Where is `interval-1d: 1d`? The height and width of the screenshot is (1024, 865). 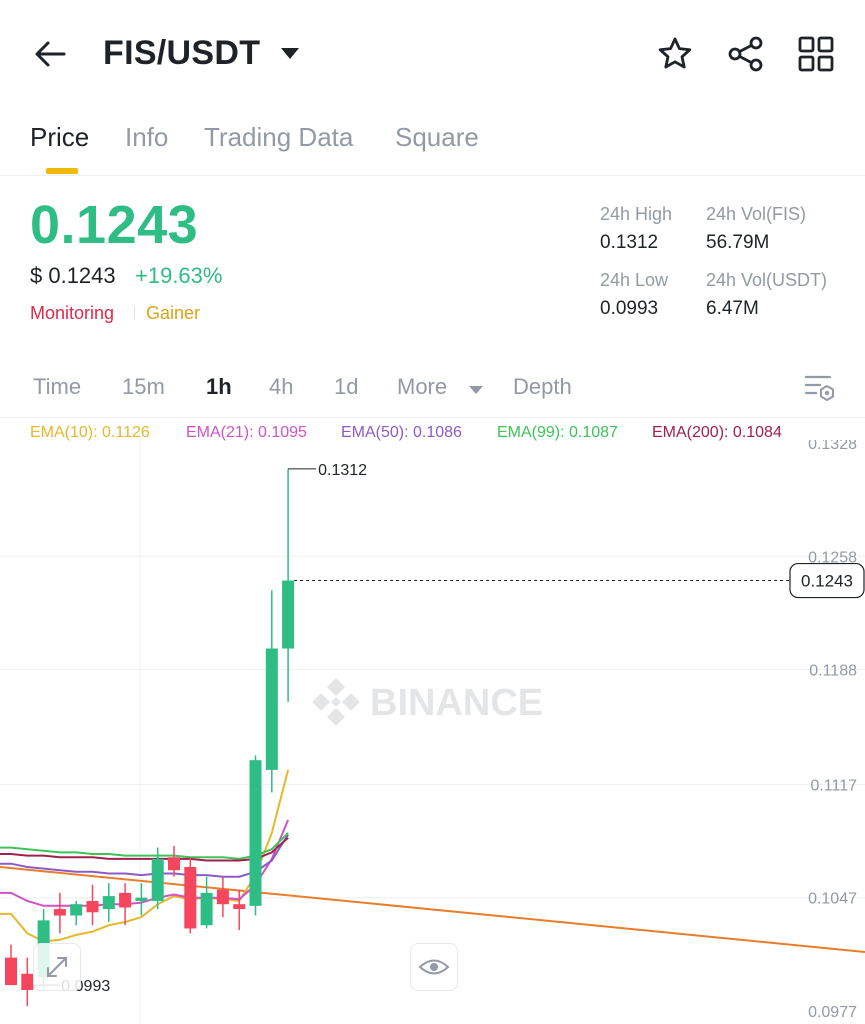
interval-1d: 1d is located at coordinates (346, 386).